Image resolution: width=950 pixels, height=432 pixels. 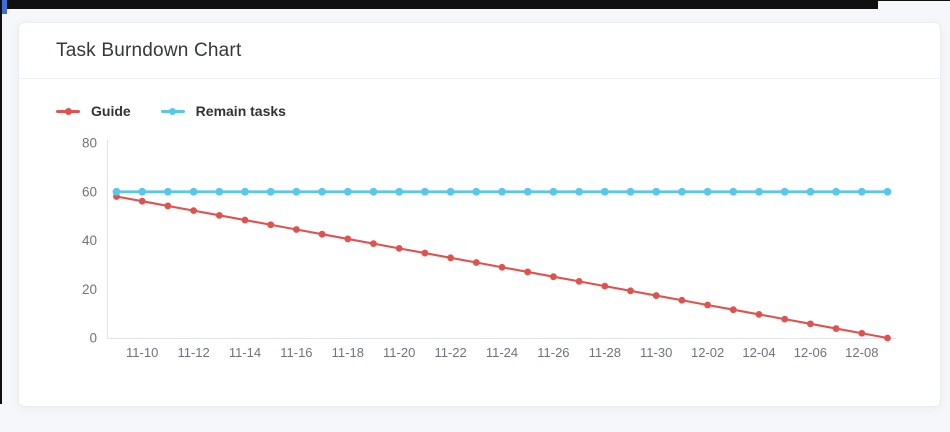 What do you see at coordinates (89, 240) in the screenshot?
I see `y-axis-label: 40` at bounding box center [89, 240].